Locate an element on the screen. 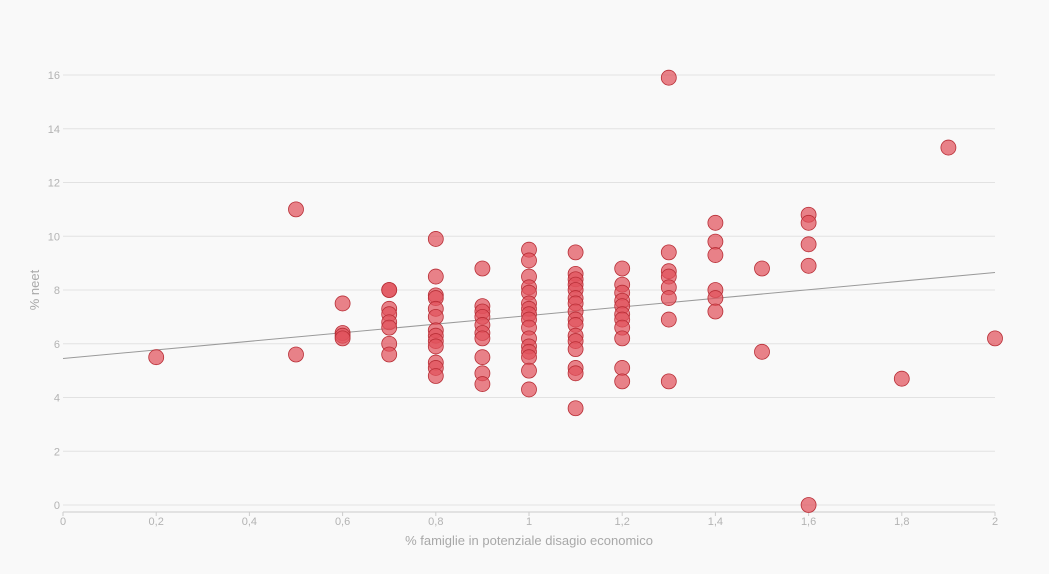 This screenshot has height=574, width=1049. y-tick-label: 16 is located at coordinates (54, 76).